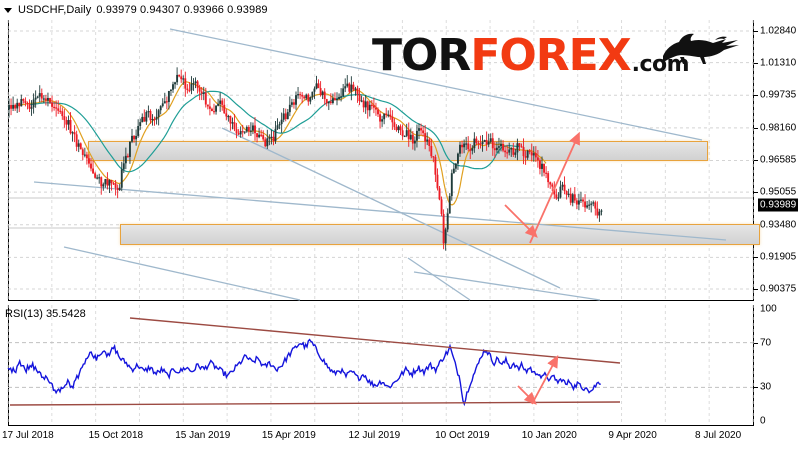 The height and width of the screenshot is (458, 808). What do you see at coordinates (8, 365) in the screenshot?
I see `rsi-axis-left` at bounding box center [8, 365].